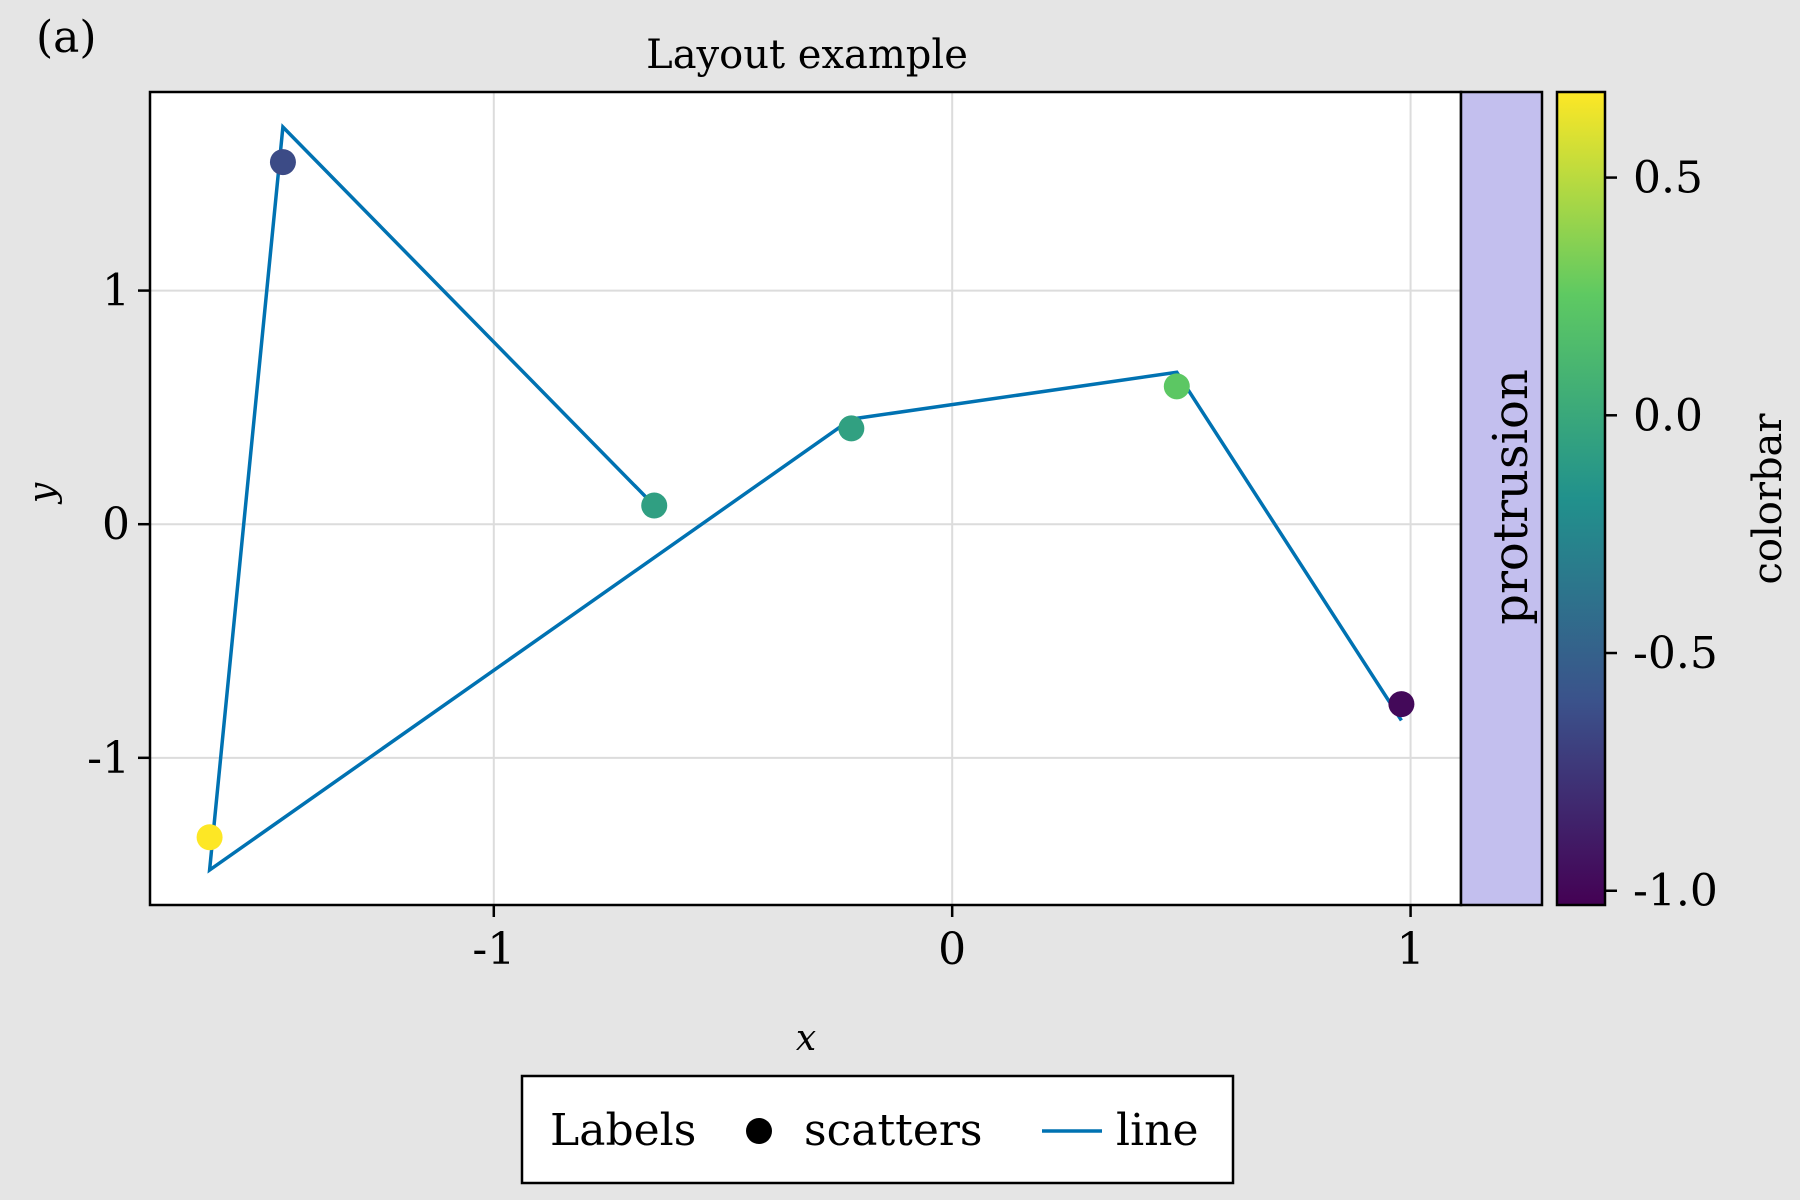 This screenshot has width=1800, height=1200. I want to click on x-tick-label: 1, so click(1411, 949).